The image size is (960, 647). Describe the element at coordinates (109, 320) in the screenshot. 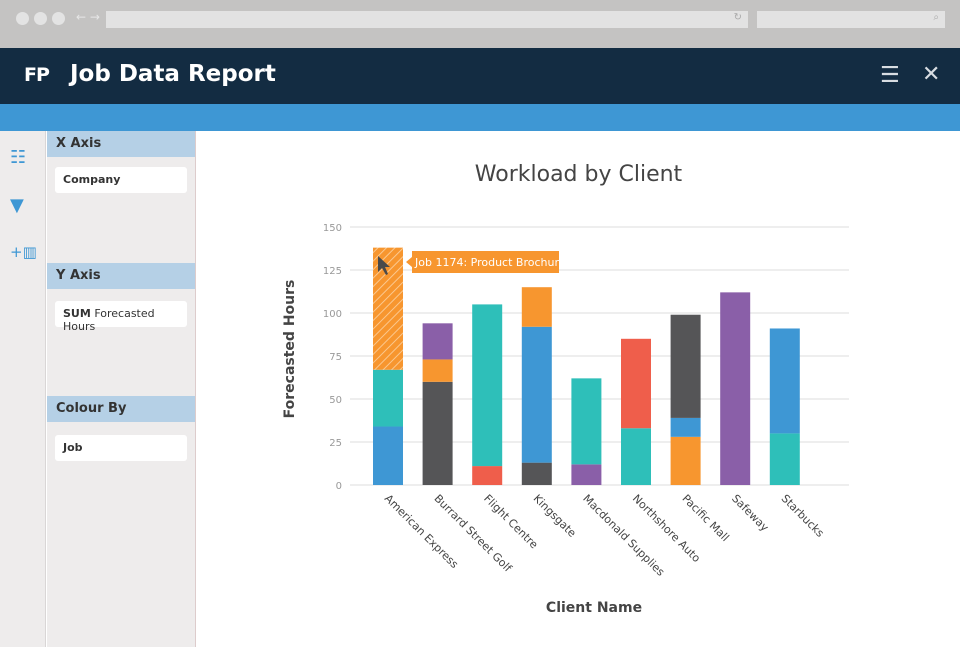

I see `y-axis-value: Forecasted Hours` at that location.